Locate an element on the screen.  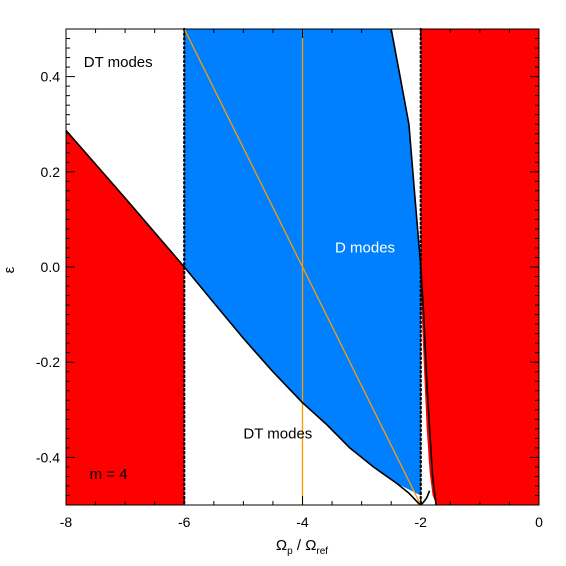
y-axis-label: ε is located at coordinates (9, 269).